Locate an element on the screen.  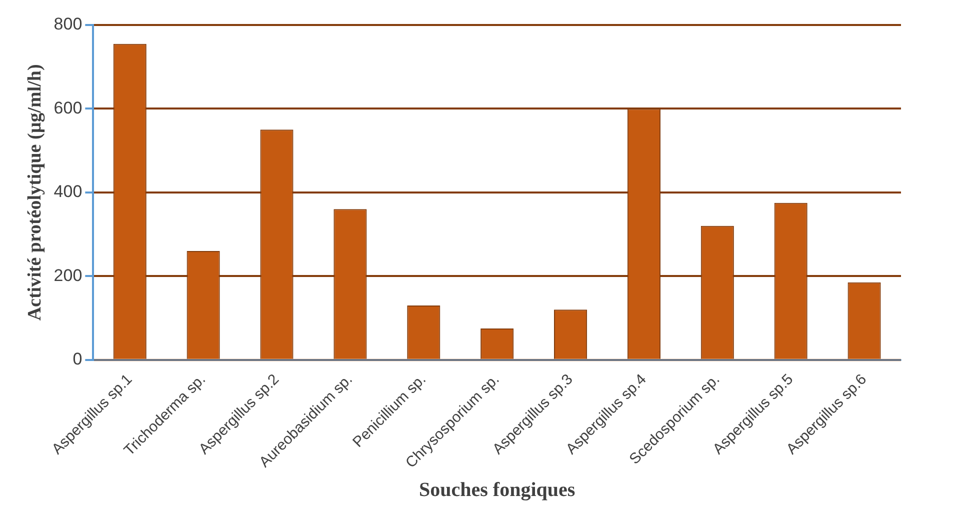
y-tick-label: 0 is located at coordinates (77, 359).